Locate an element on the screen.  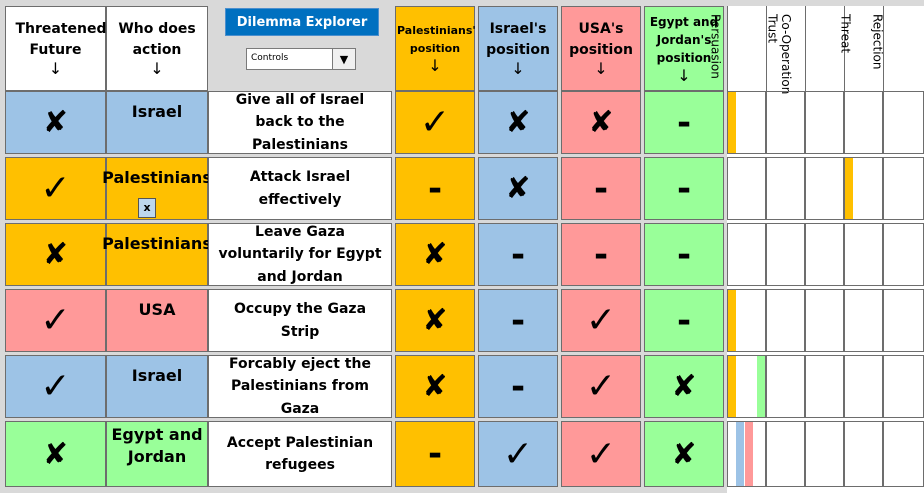
header-usas-position: USA's position ↓ is located at coordinates (601, 48).